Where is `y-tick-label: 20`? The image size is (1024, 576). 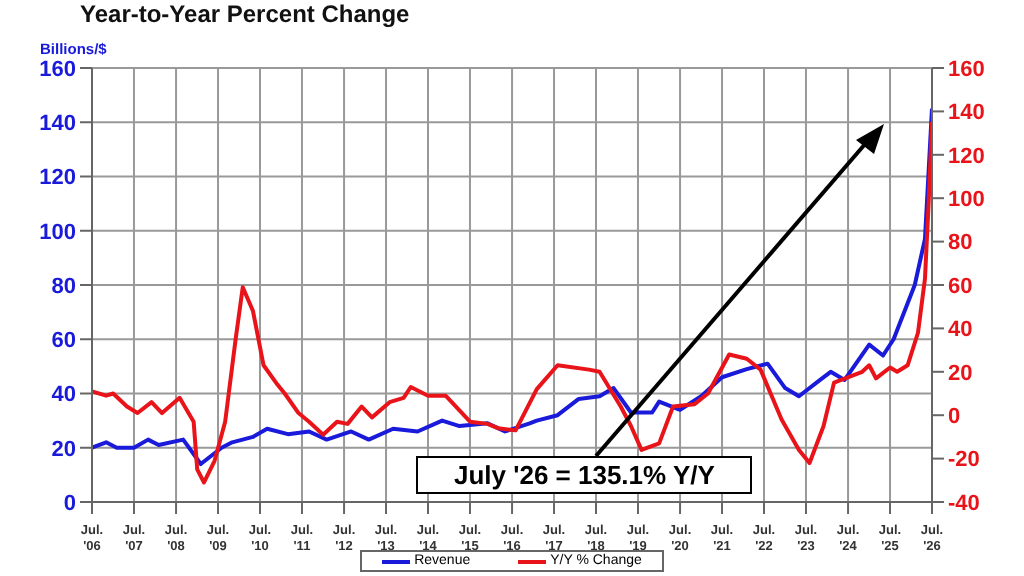 y-tick-label: 20 is located at coordinates (63, 449).